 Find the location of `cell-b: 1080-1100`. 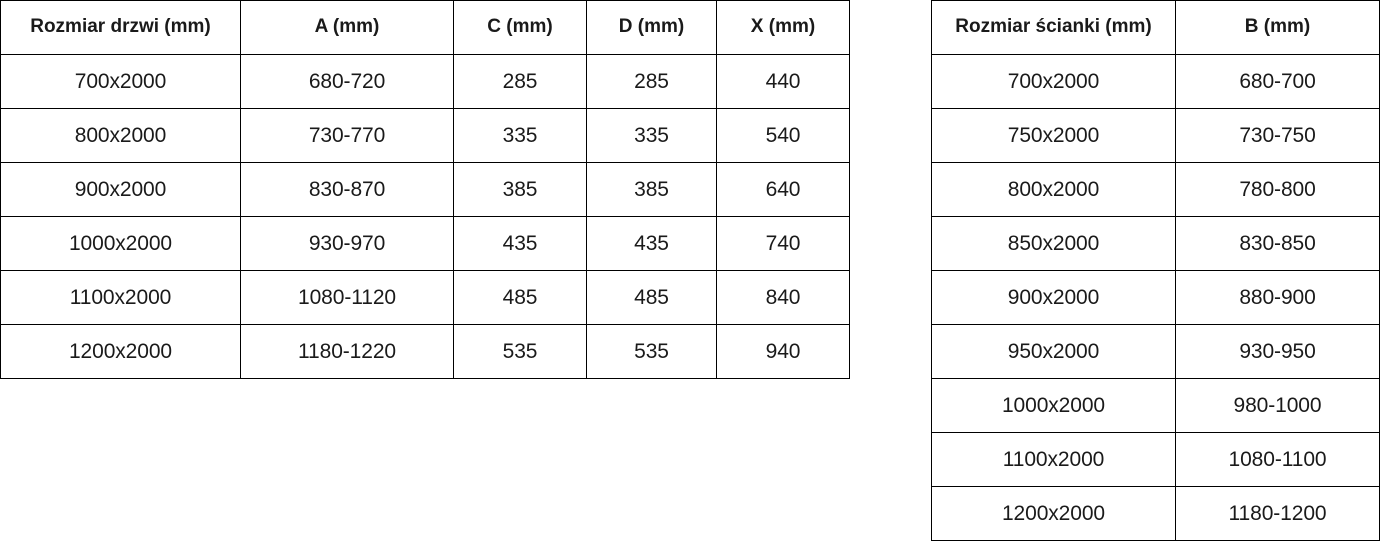

cell-b: 1080-1100 is located at coordinates (1277, 459).